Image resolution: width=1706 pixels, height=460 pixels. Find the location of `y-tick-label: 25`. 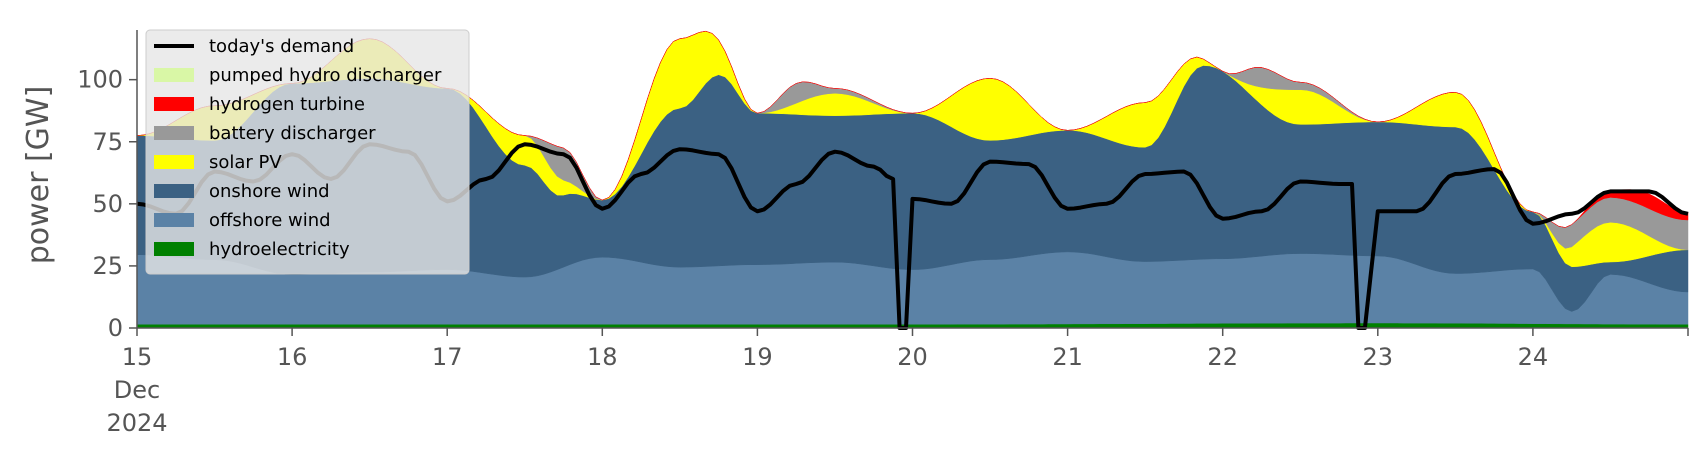

y-tick-label: 25 is located at coordinates (107, 266).